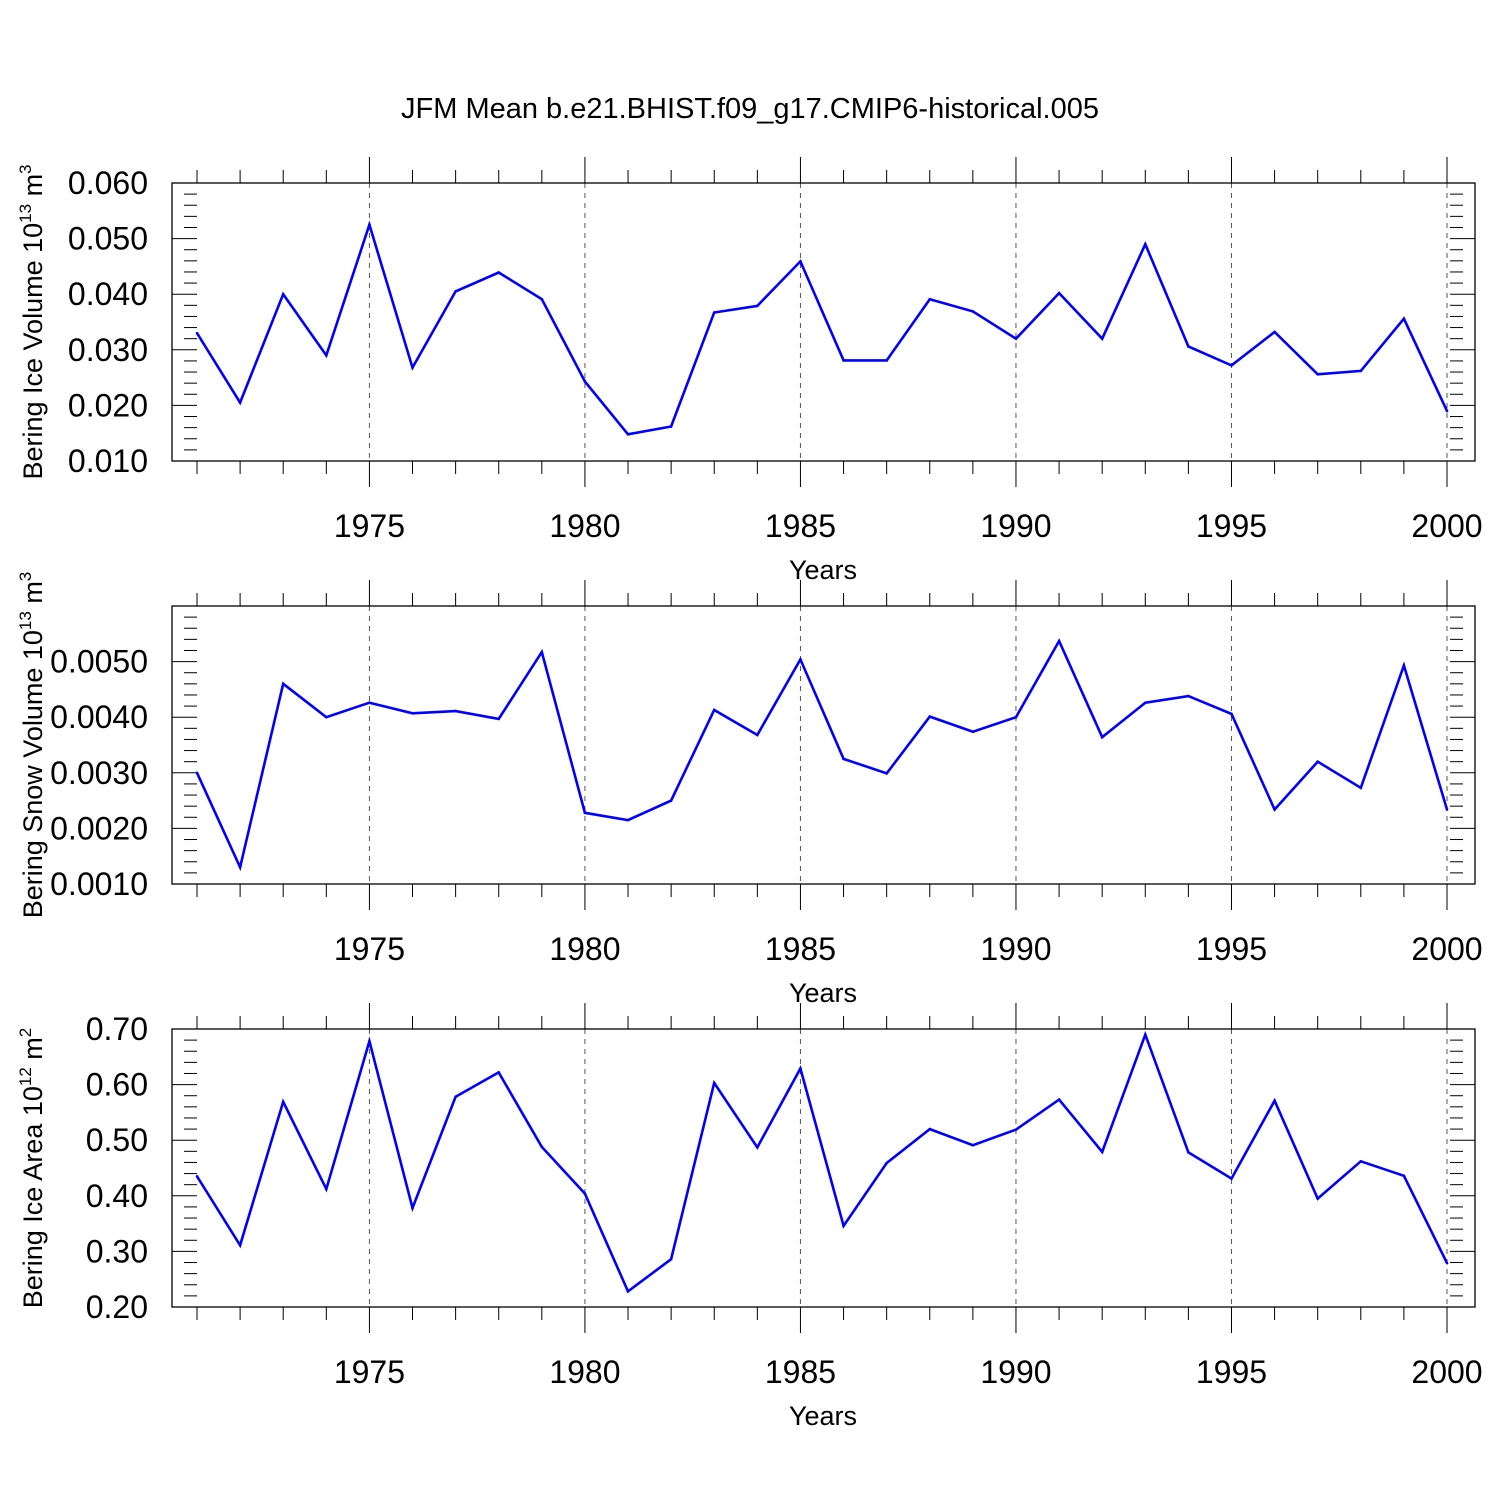  I want to click on y-tick-label: 0.40, so click(117, 1196).